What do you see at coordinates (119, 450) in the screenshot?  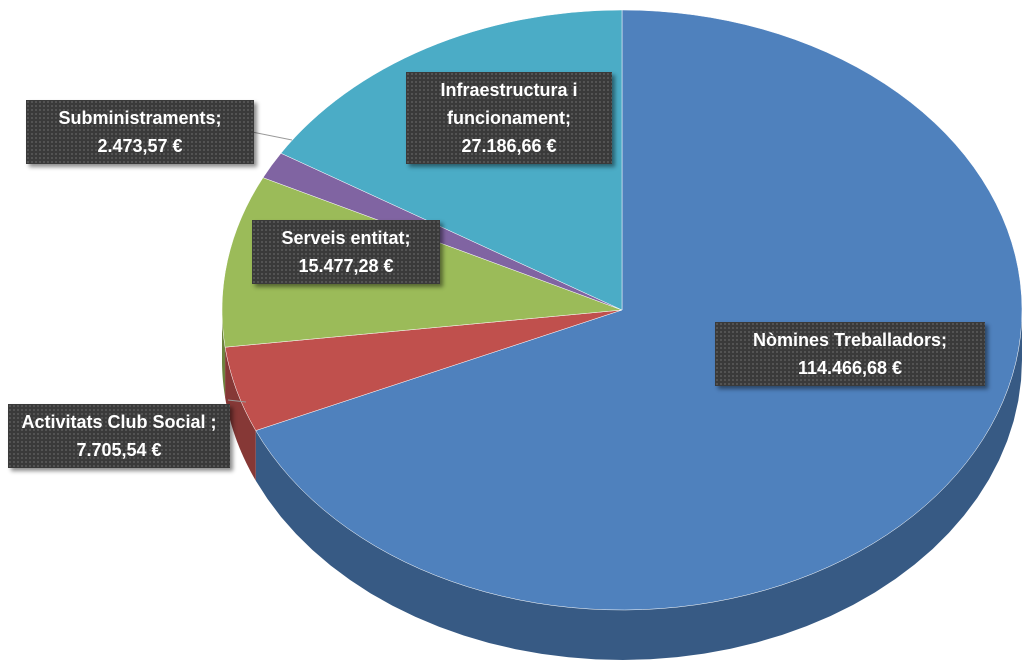 I see `label-value: 7.705,54 €` at bounding box center [119, 450].